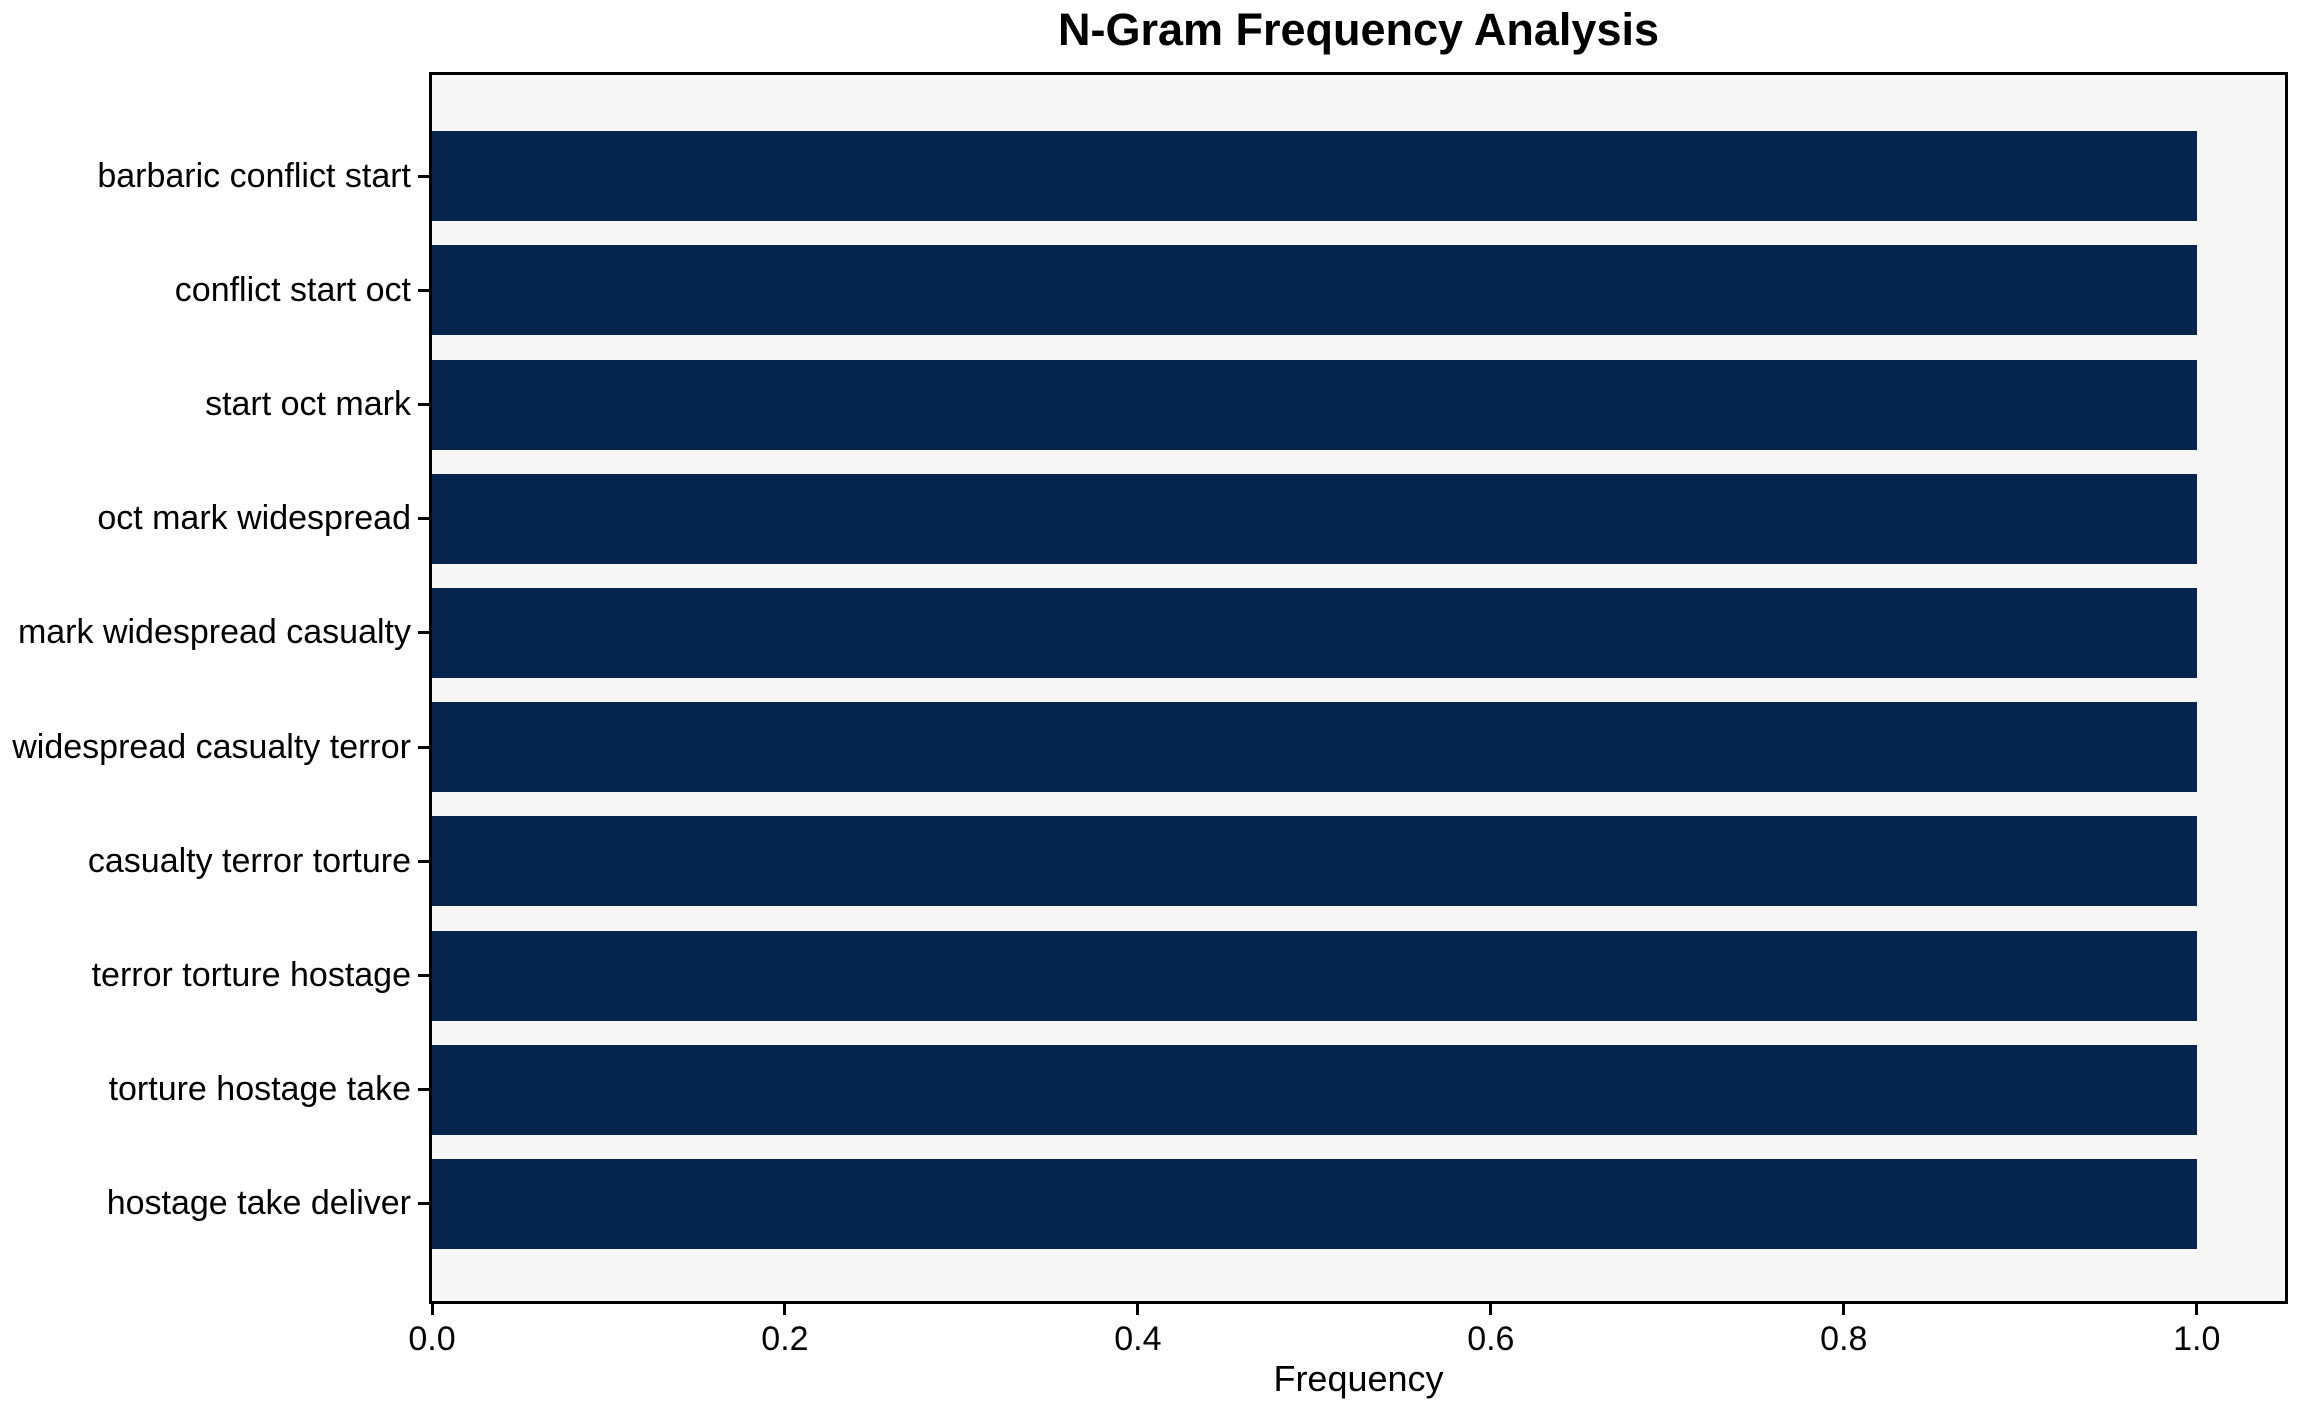 Image resolution: width=2310 pixels, height=1414 pixels. What do you see at coordinates (211, 746) in the screenshot?
I see `y-tick-label: widespread casualty terror` at bounding box center [211, 746].